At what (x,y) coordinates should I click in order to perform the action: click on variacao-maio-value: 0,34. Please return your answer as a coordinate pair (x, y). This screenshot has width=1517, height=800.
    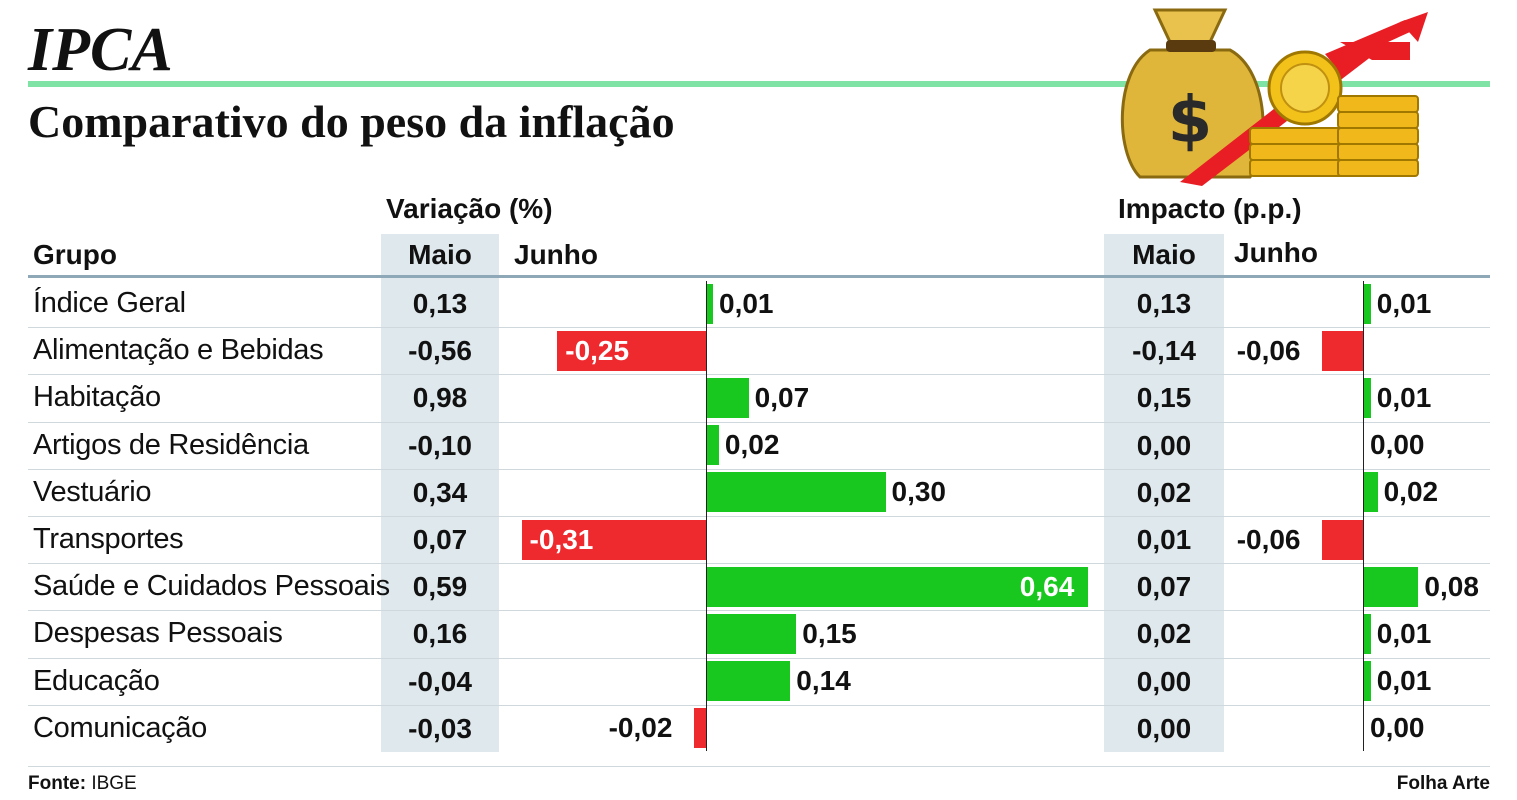
    Looking at the image, I should click on (440, 492).